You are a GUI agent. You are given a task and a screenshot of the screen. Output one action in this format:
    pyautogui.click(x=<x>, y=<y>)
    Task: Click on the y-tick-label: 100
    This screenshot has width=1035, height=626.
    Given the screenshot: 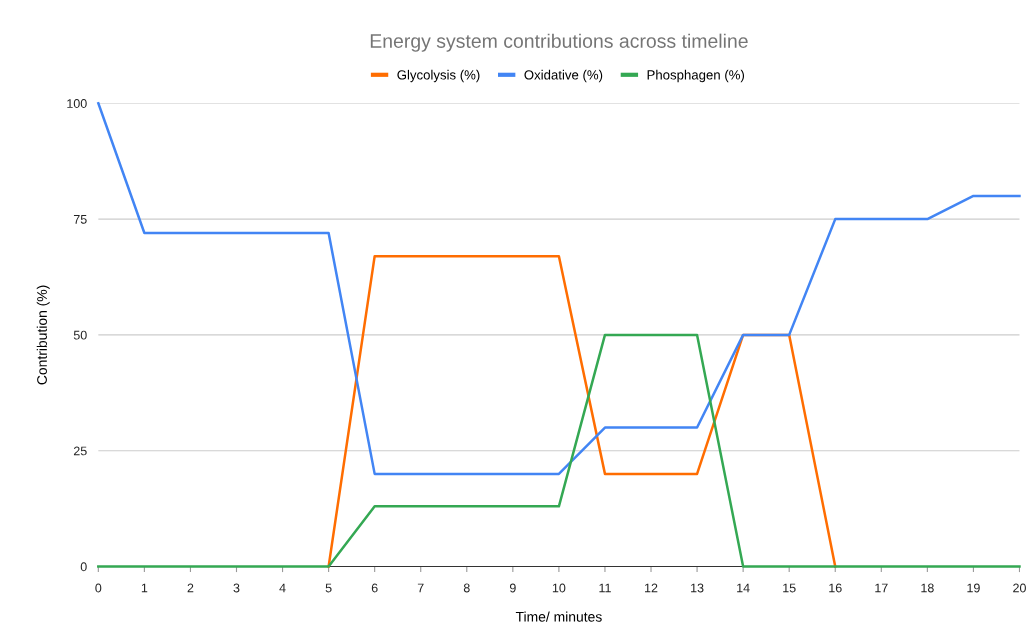 What is the action you would take?
    pyautogui.click(x=77, y=103)
    